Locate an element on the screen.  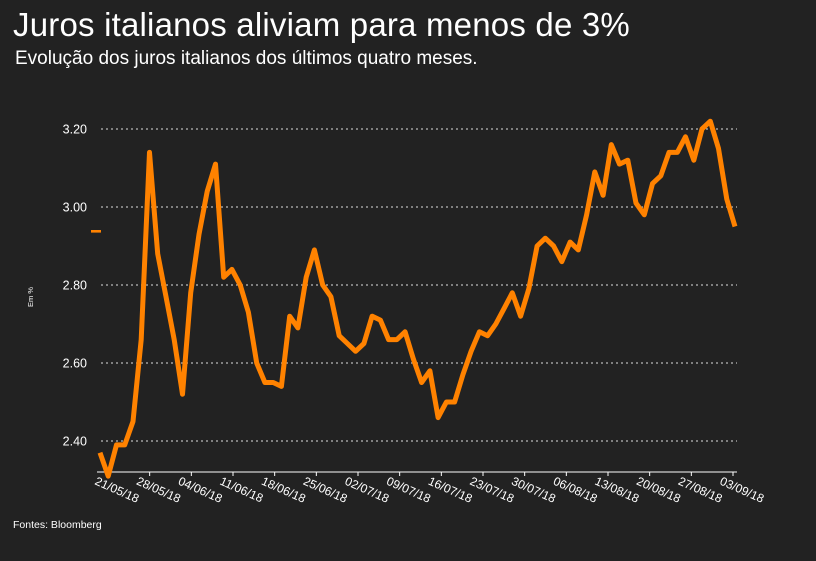
y-tick-label: 2.80 is located at coordinates (75, 286).